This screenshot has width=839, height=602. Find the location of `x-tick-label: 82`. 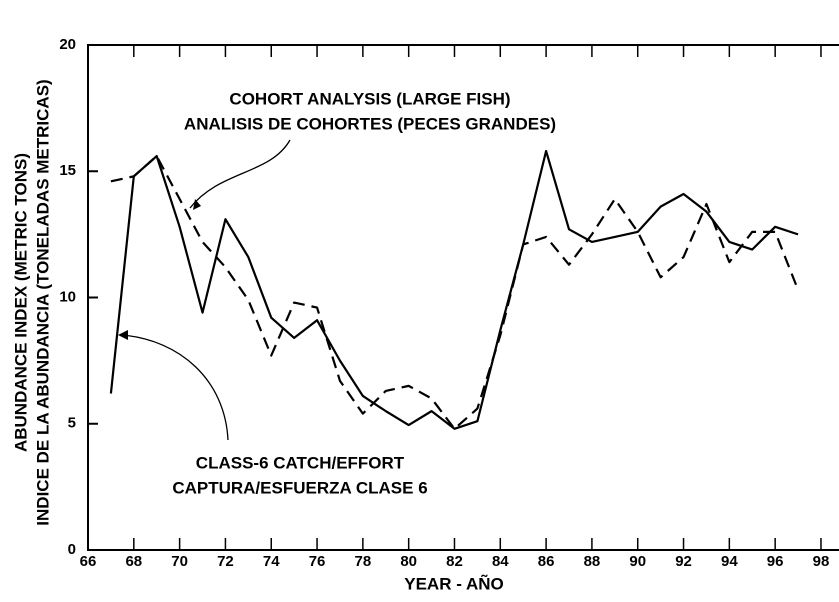

x-tick-label: 82 is located at coordinates (454, 561).